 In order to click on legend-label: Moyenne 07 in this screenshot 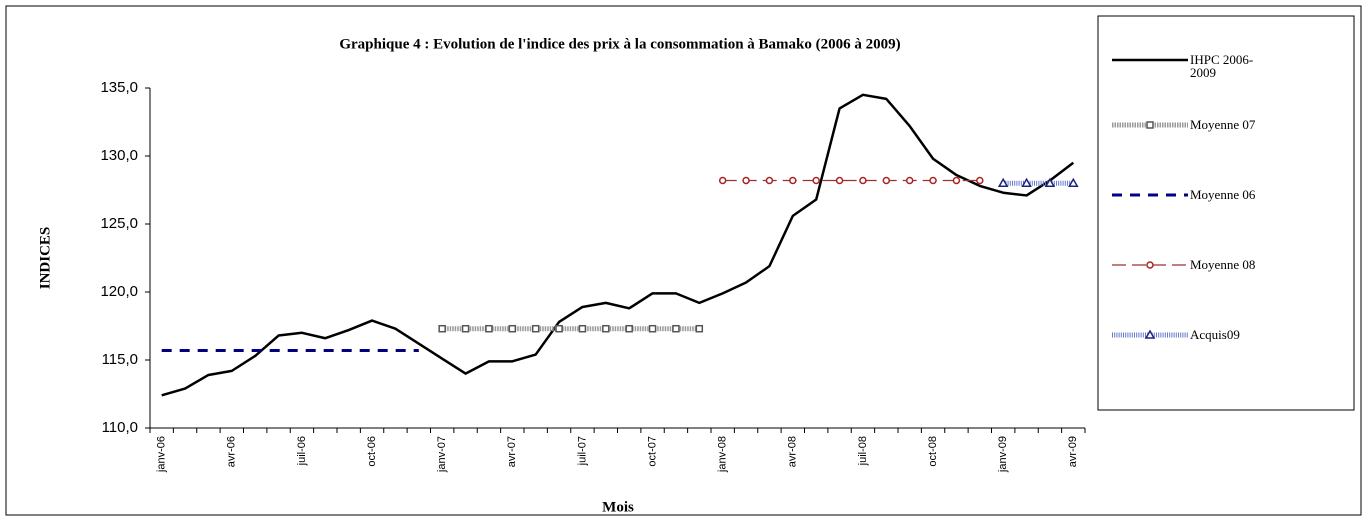, I will do `click(1223, 124)`.